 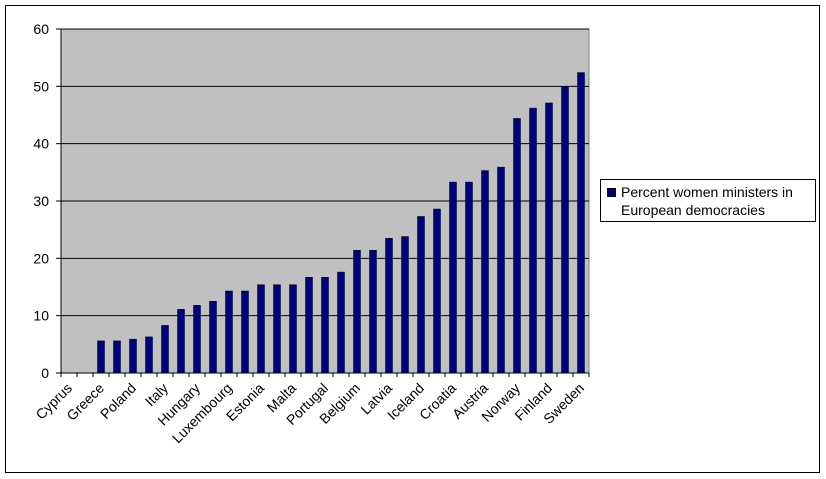 I want to click on y-tick-label: 60, so click(x=41, y=29).